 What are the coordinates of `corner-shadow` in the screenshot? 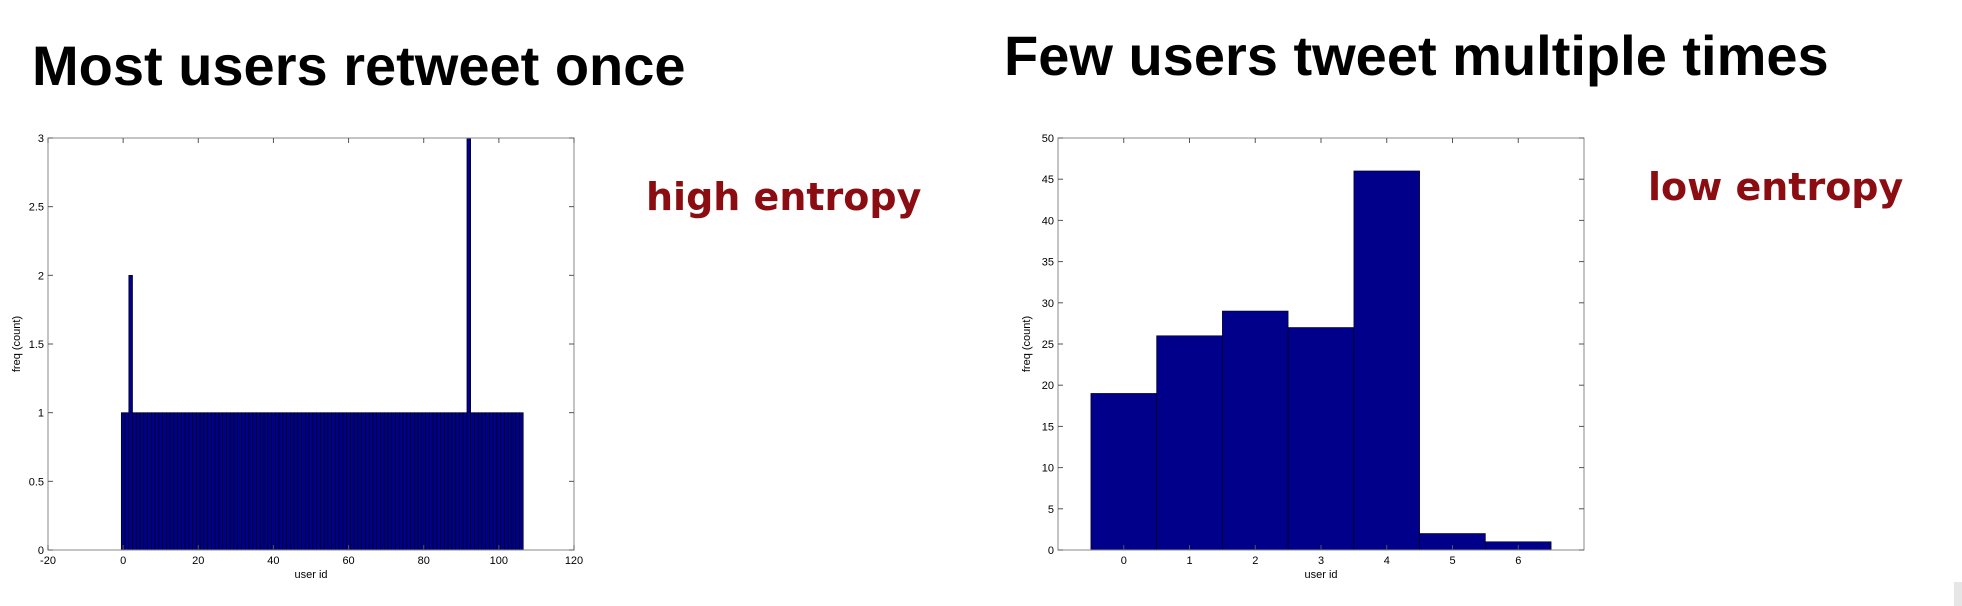 It's located at (1958, 594).